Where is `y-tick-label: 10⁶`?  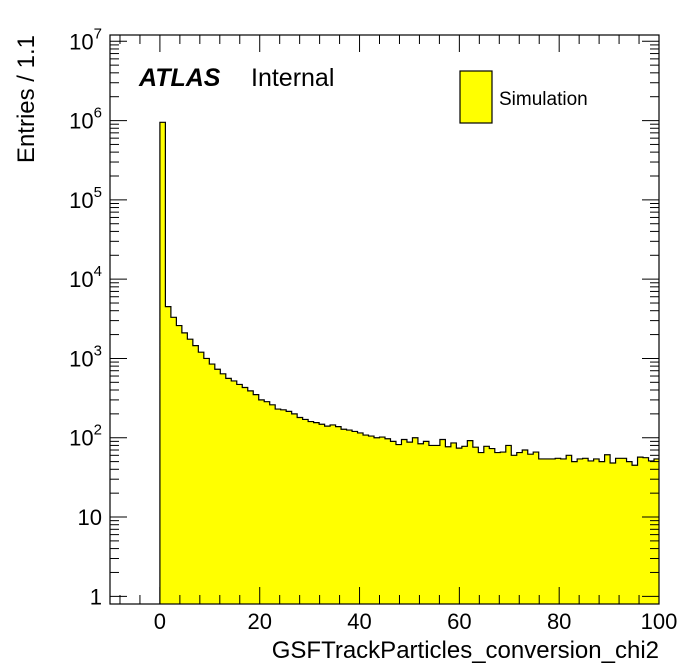
y-tick-label: 10⁶ is located at coordinates (85, 119).